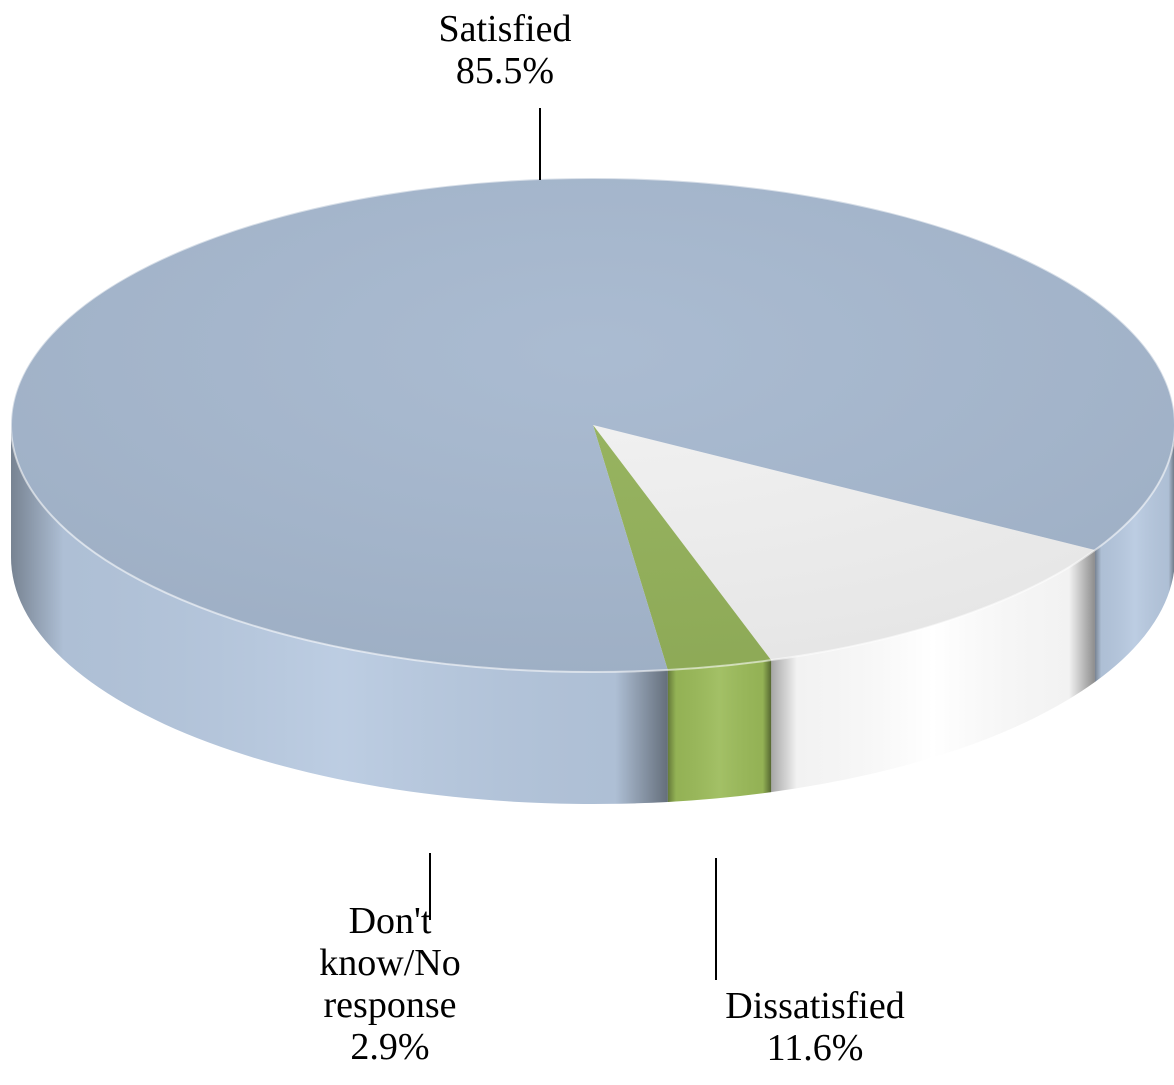  What do you see at coordinates (505, 71) in the screenshot?
I see `label-satisfied-value: 85.5%` at bounding box center [505, 71].